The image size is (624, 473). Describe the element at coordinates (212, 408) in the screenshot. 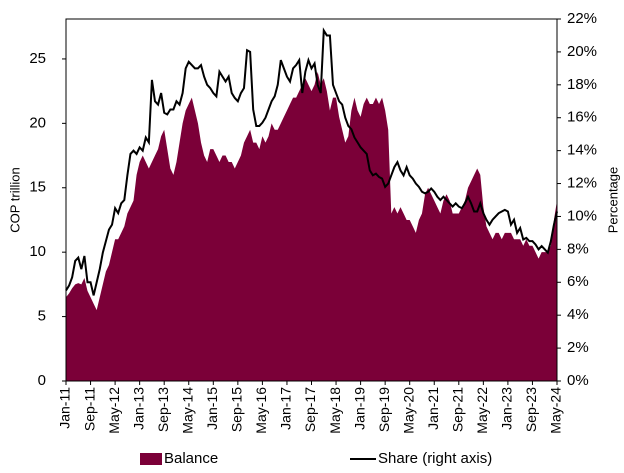

I see `x-tick-label: Jan-15` at that location.